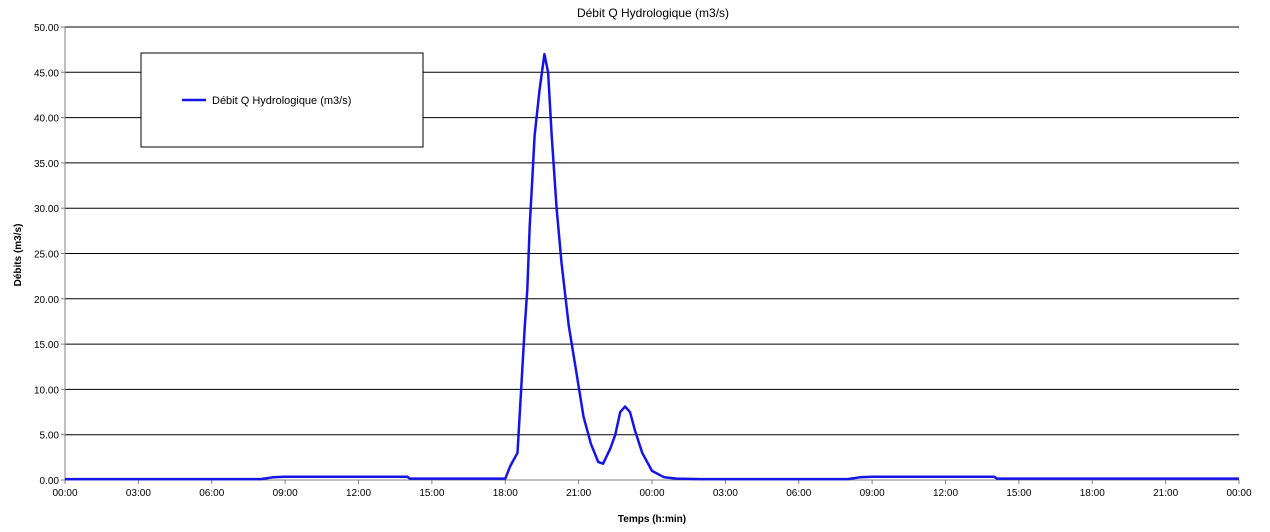  I want to click on chart-title: Débit Q Hydrologique (m3/s), so click(653, 13).